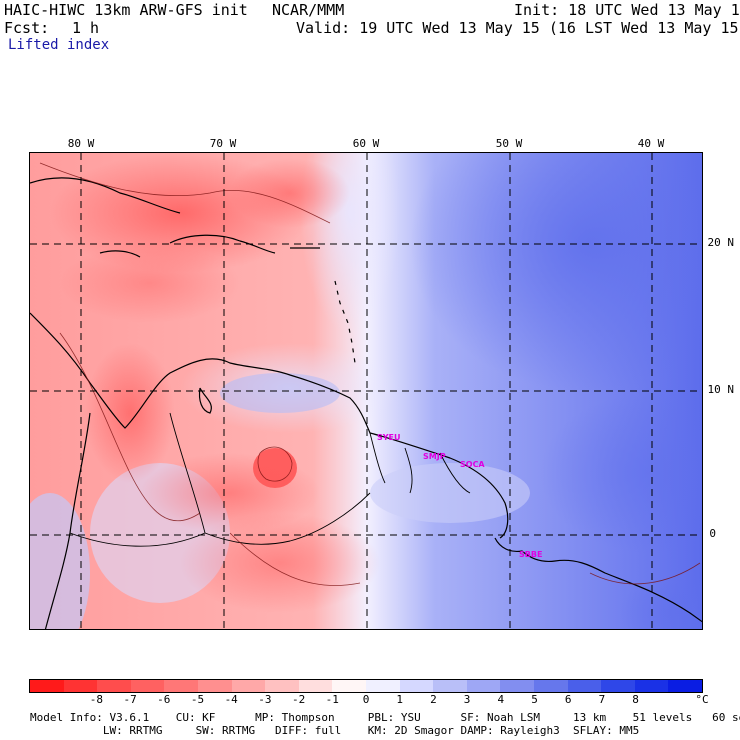  What do you see at coordinates (105, 195) in the screenshot?
I see `cuba-coast` at bounding box center [105, 195].